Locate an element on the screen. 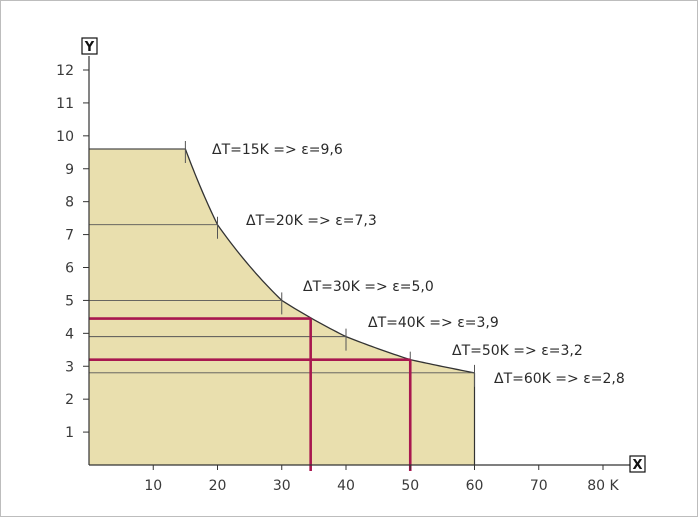 The height and width of the screenshot is (517, 698). level-label-2: ΔT=30K => ε=5,0 is located at coordinates (368, 287).